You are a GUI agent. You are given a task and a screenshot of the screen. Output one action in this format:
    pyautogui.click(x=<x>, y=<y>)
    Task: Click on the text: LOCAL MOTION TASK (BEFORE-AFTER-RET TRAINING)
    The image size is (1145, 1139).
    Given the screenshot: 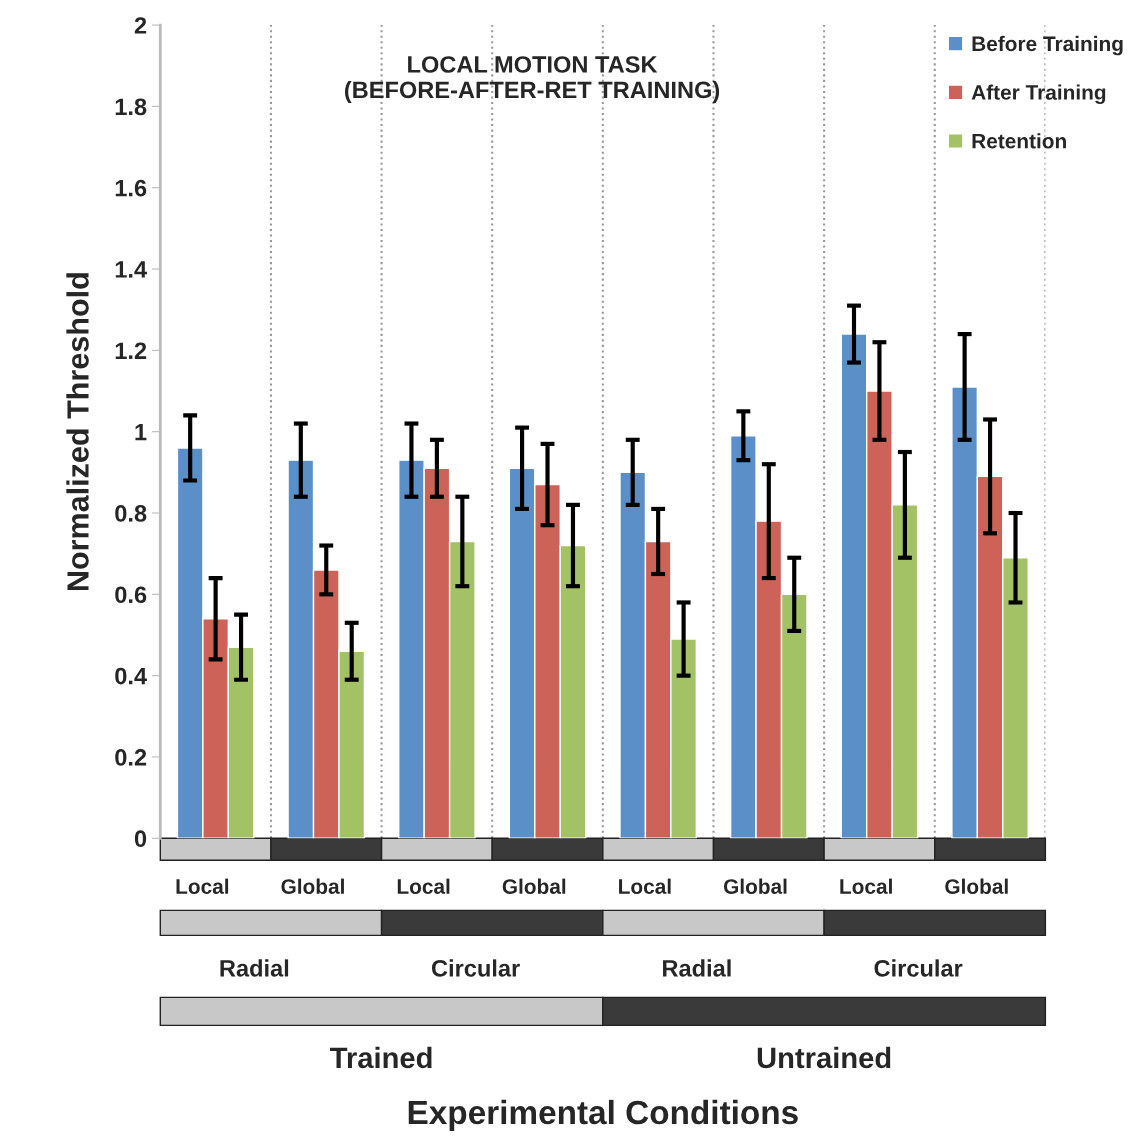 What is the action you would take?
    pyautogui.click(x=532, y=79)
    